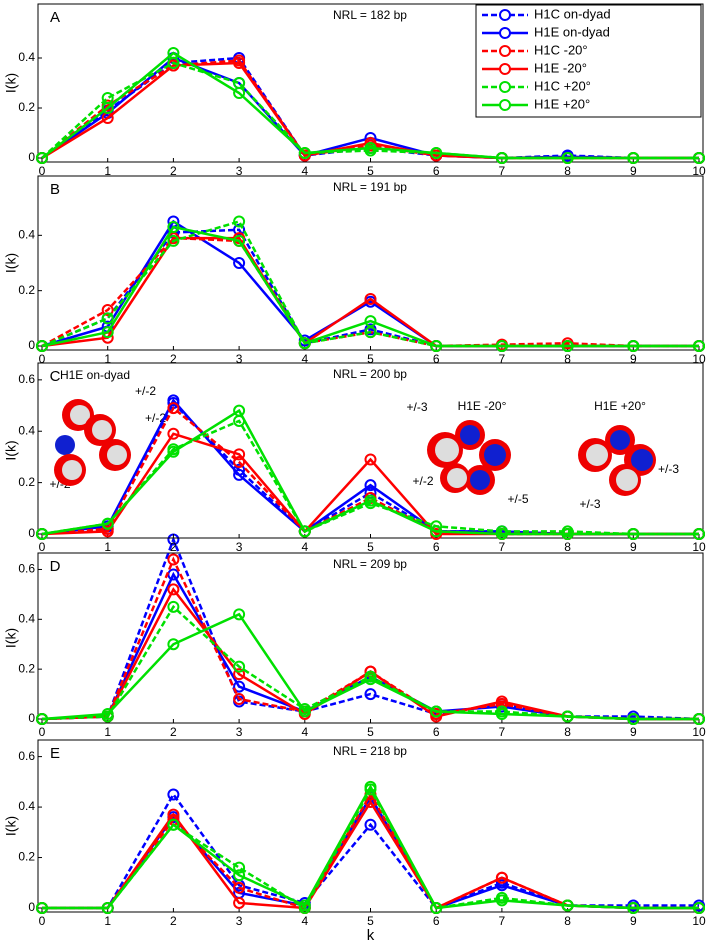 The height and width of the screenshot is (941, 708). I want to click on x-tick-label: 1, so click(107, 921).